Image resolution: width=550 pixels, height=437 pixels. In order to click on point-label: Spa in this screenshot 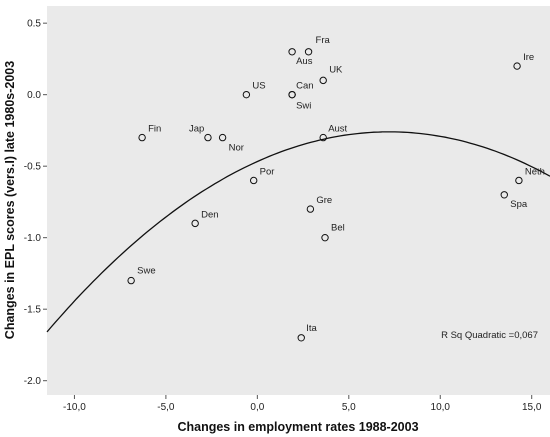, I will do `click(519, 204)`.